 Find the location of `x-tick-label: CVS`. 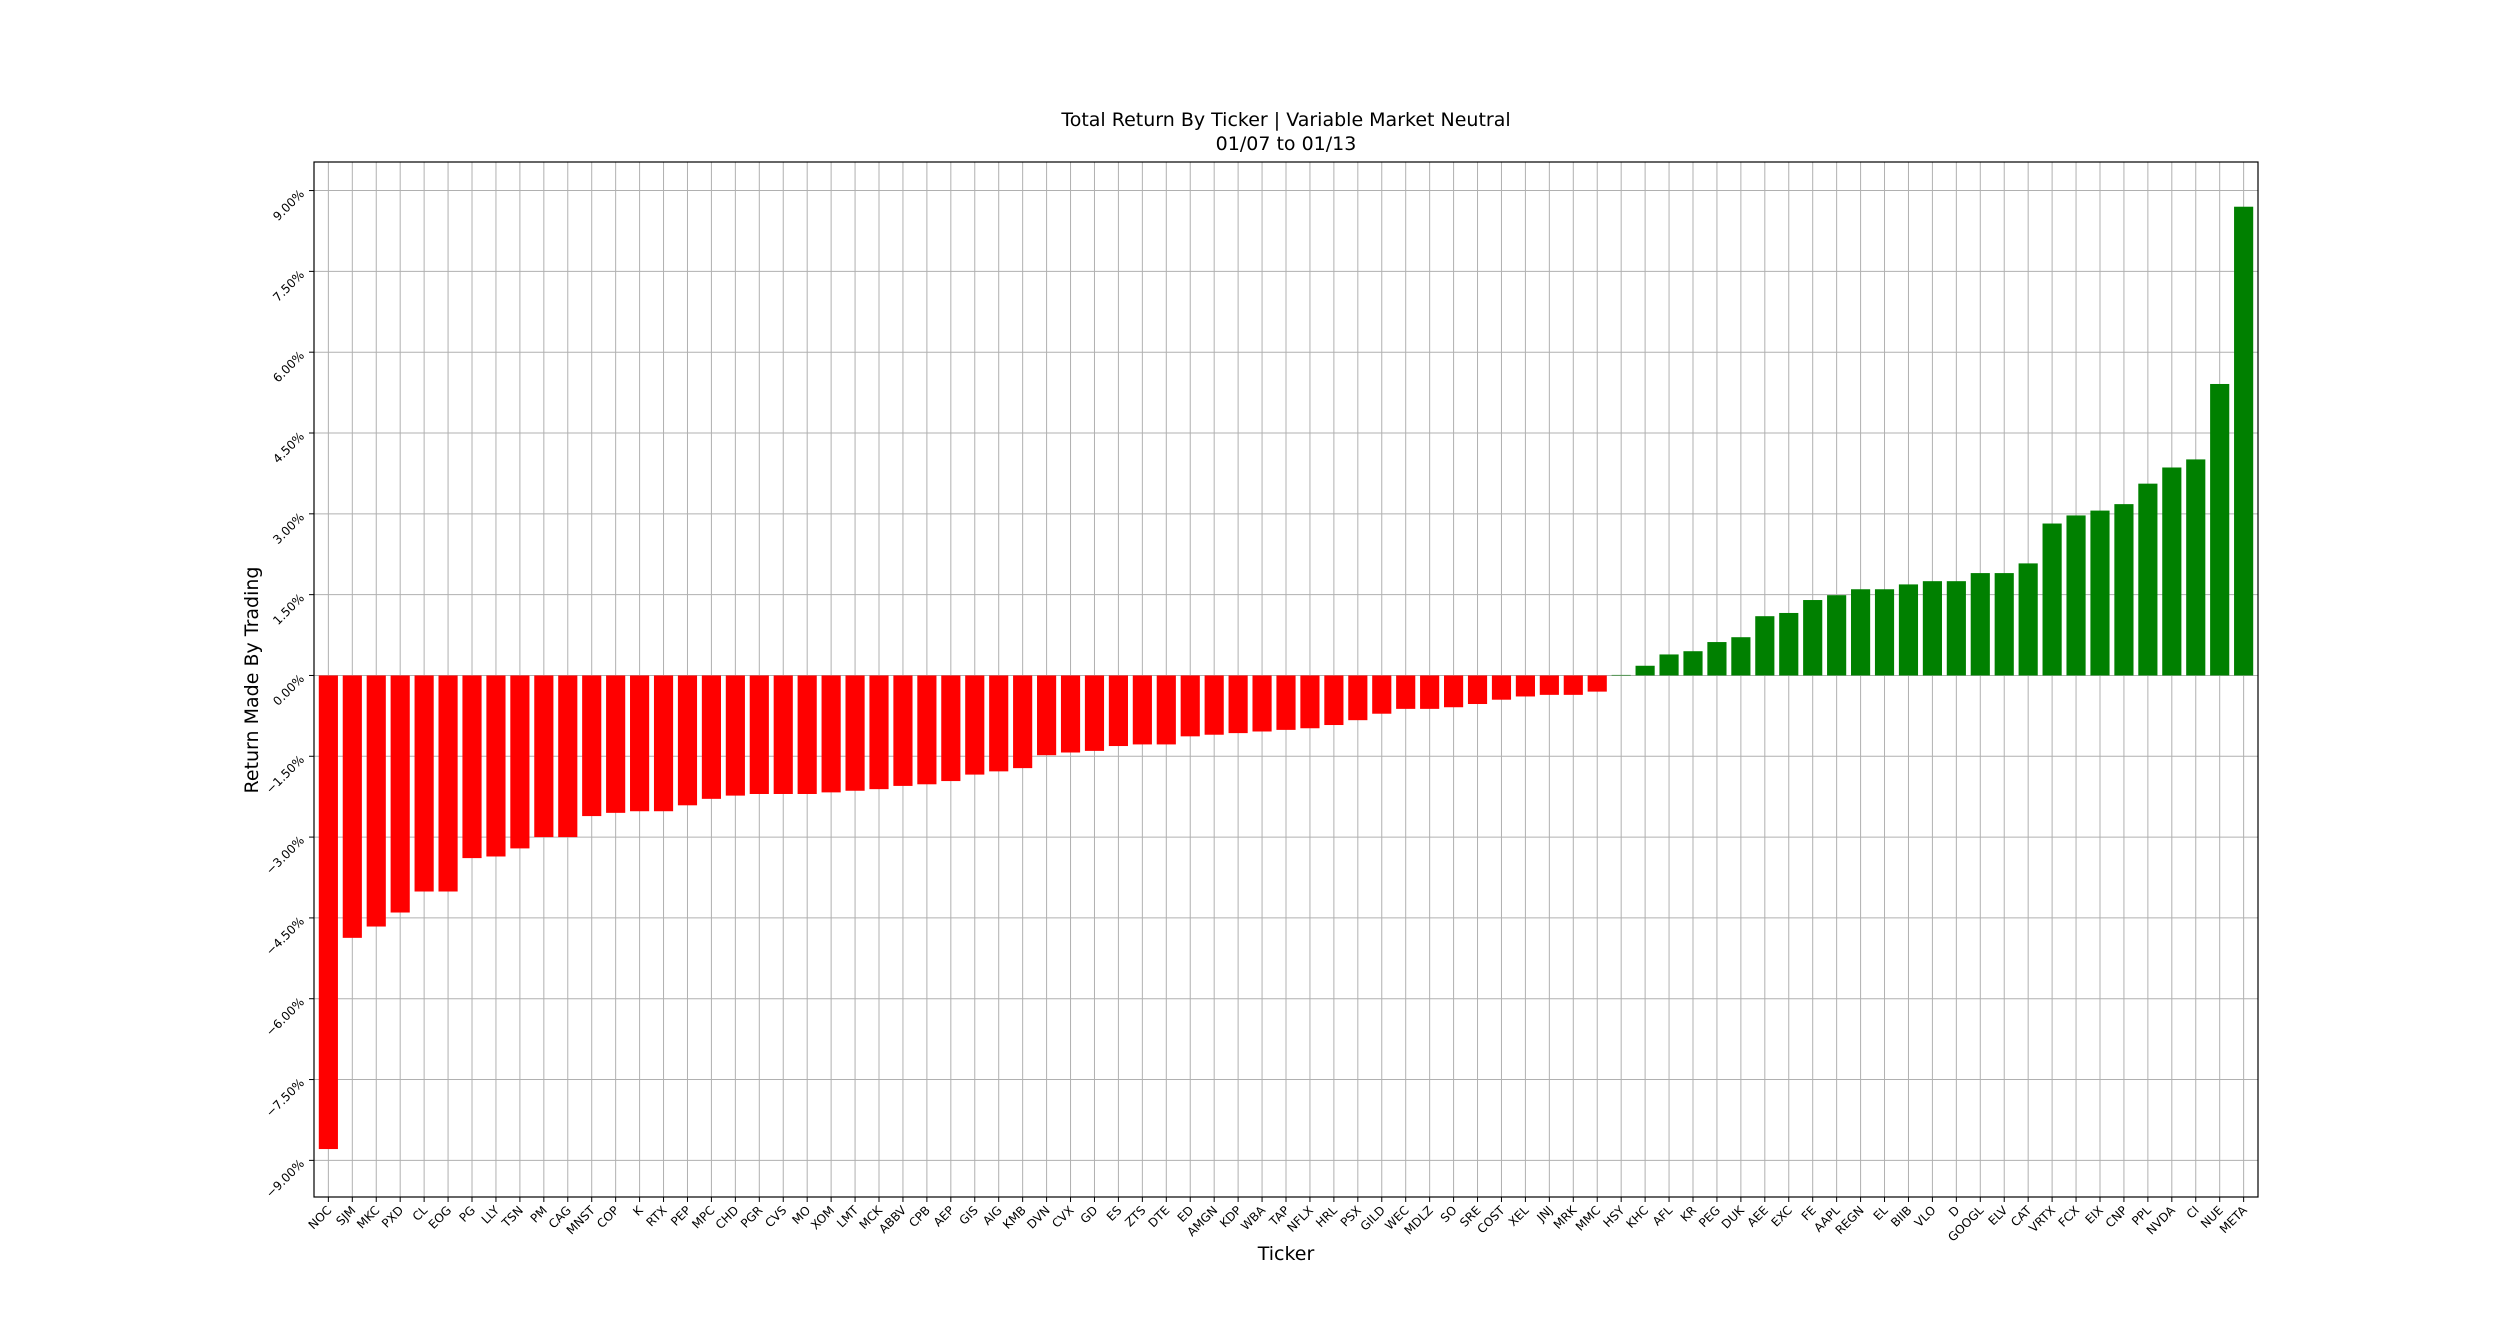

x-tick-label: CVS is located at coordinates (775, 1216).